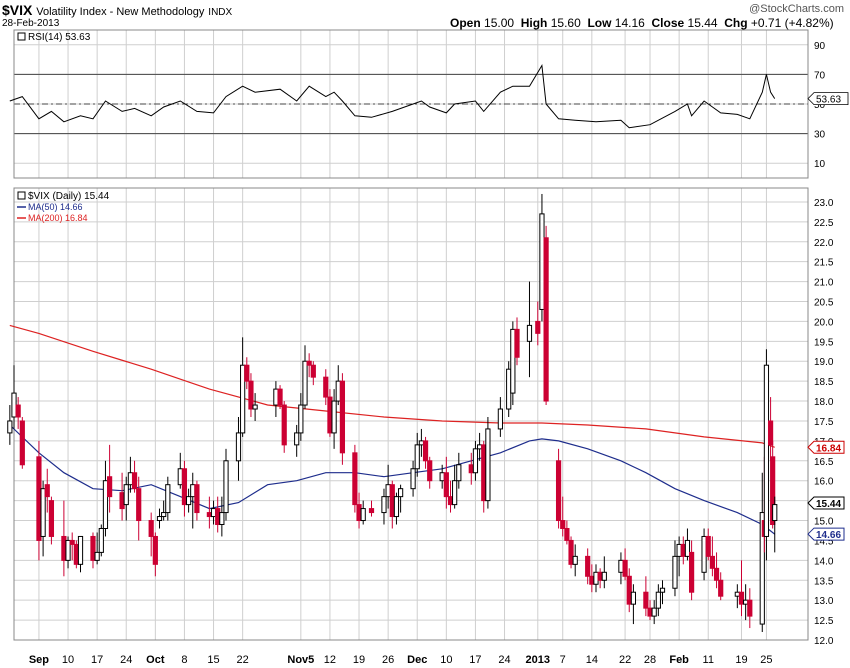 This screenshot has width=850, height=668. What do you see at coordinates (796, 9) in the screenshot?
I see `copyright: @StockCharts.com` at bounding box center [796, 9].